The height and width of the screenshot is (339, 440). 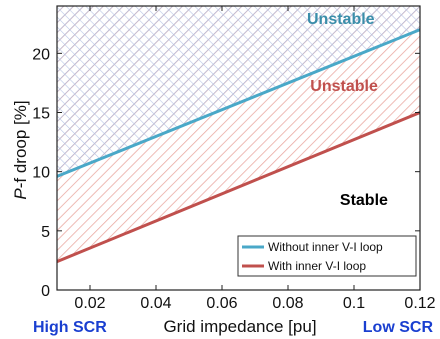 What do you see at coordinates (364, 200) in the screenshot?
I see `region-annotation-stable-2: Stable` at bounding box center [364, 200].